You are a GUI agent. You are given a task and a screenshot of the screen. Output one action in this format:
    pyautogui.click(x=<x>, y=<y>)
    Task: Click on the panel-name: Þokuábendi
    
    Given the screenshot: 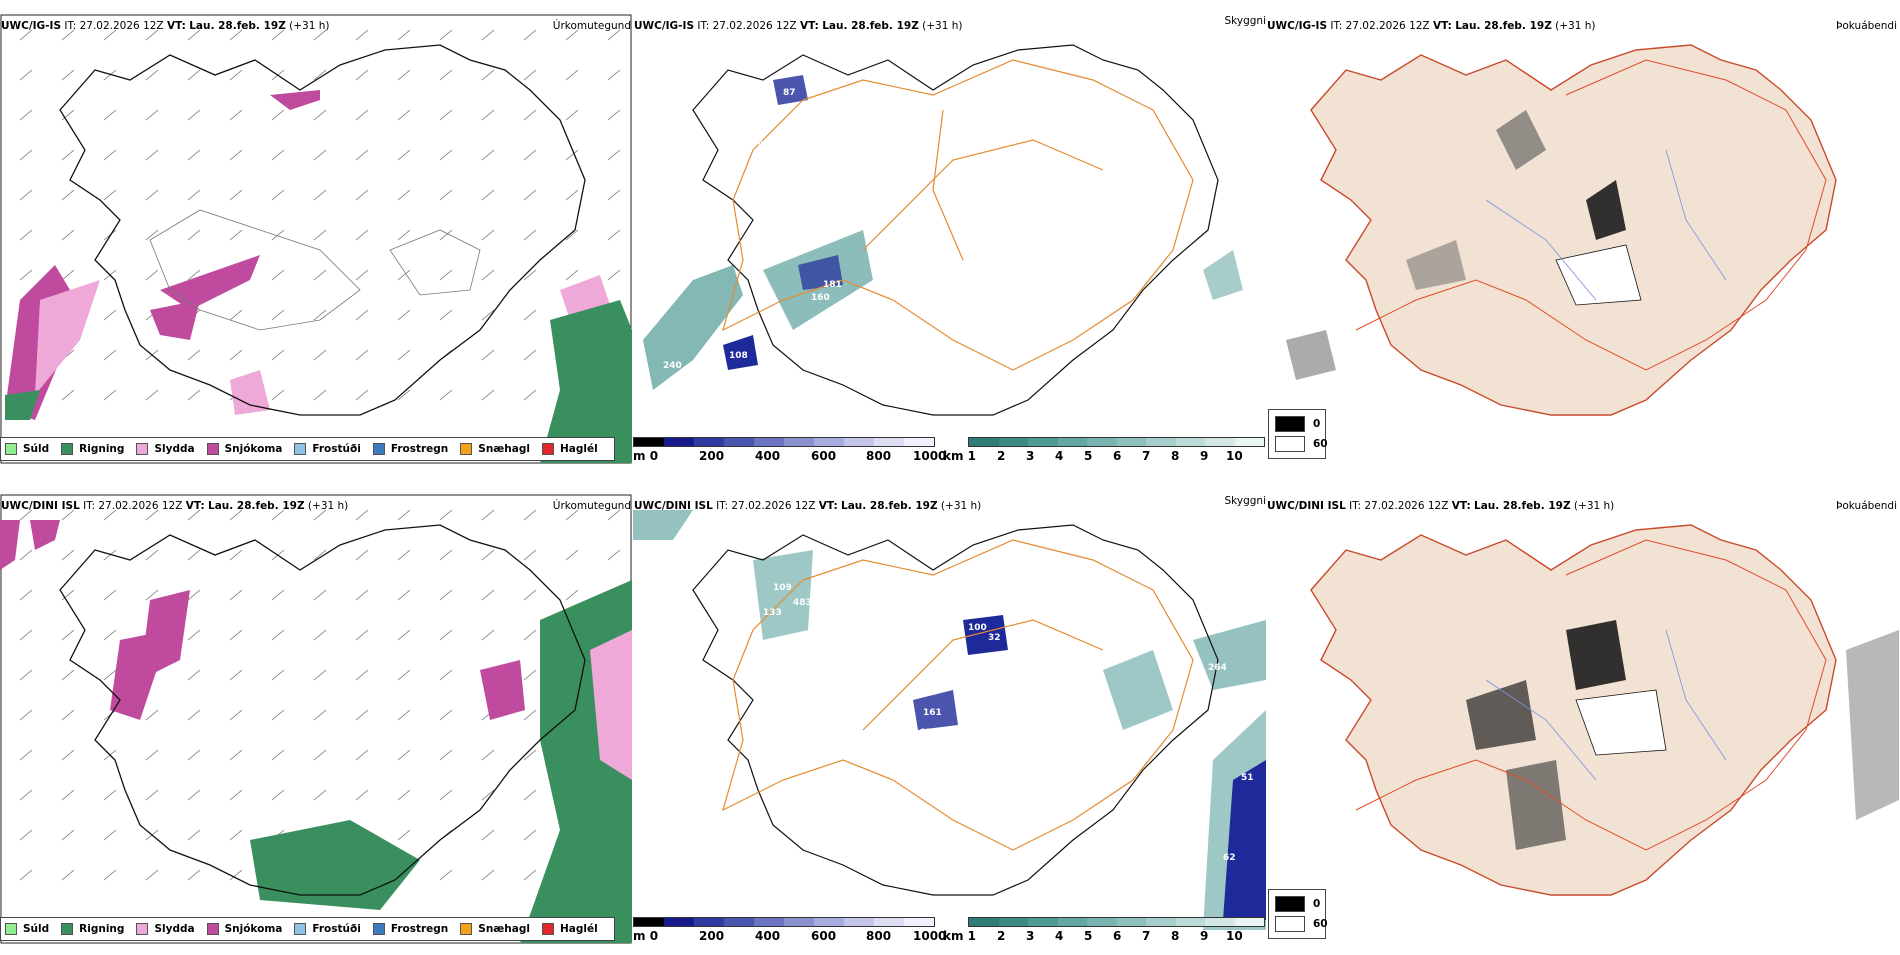 What is the action you would take?
    pyautogui.click(x=1866, y=506)
    